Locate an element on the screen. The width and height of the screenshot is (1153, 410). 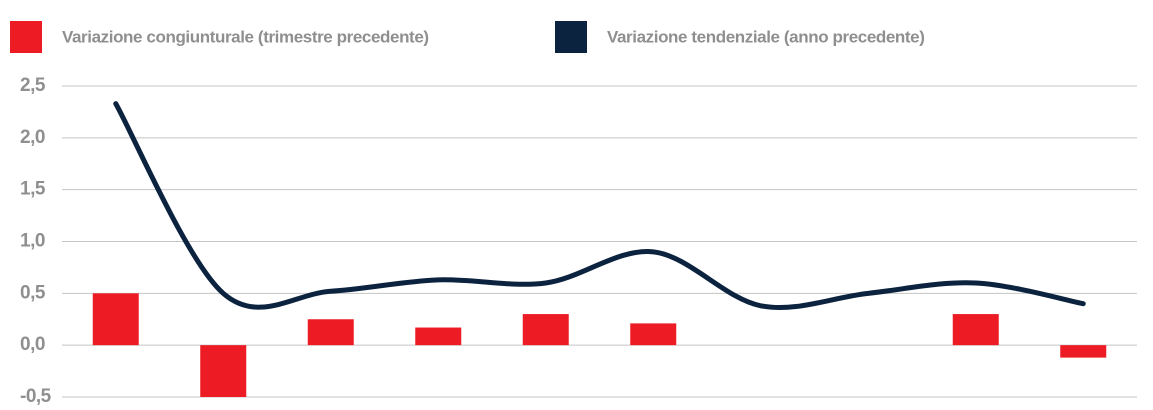
y-tick-label: 2,0 is located at coordinates (32, 137).